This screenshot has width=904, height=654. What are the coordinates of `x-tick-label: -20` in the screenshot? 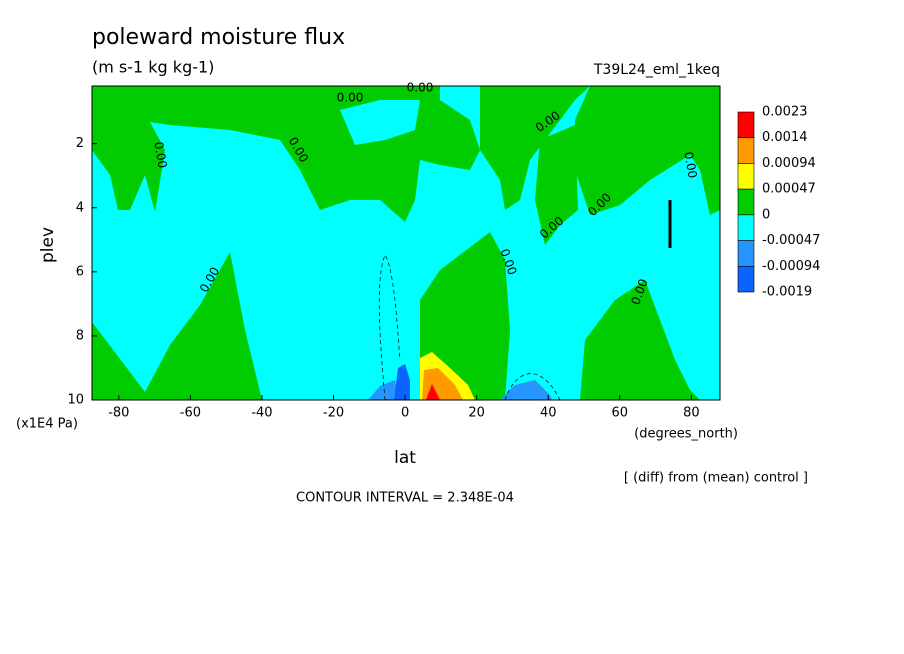 It's located at (333, 413).